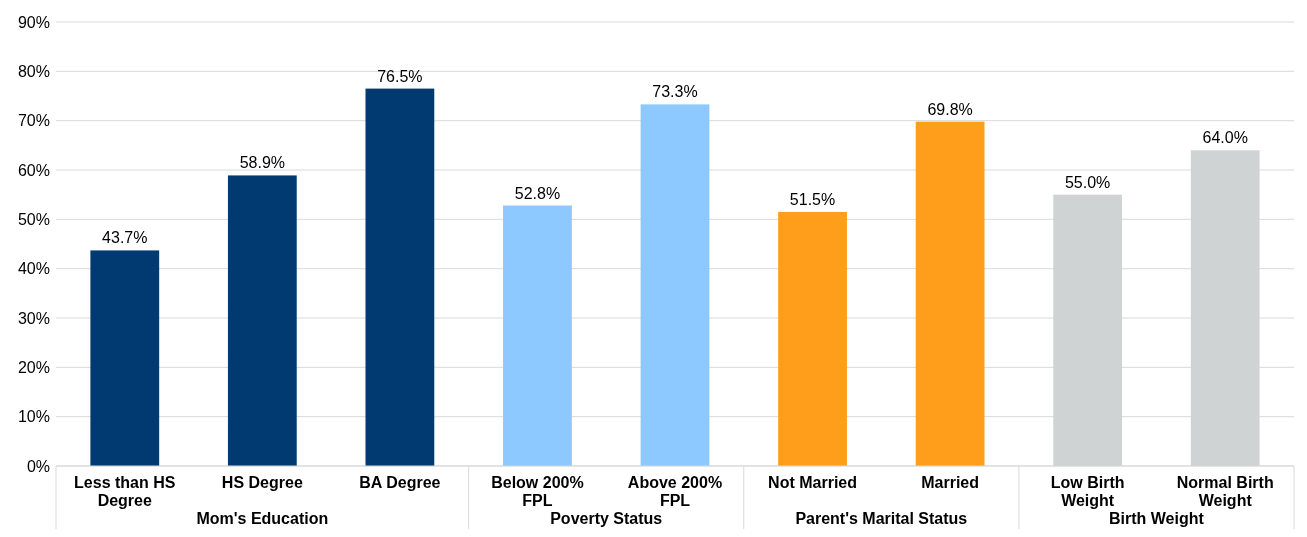 Image resolution: width=1307 pixels, height=537 pixels. I want to click on y-tick-label: 10%, so click(33, 417).